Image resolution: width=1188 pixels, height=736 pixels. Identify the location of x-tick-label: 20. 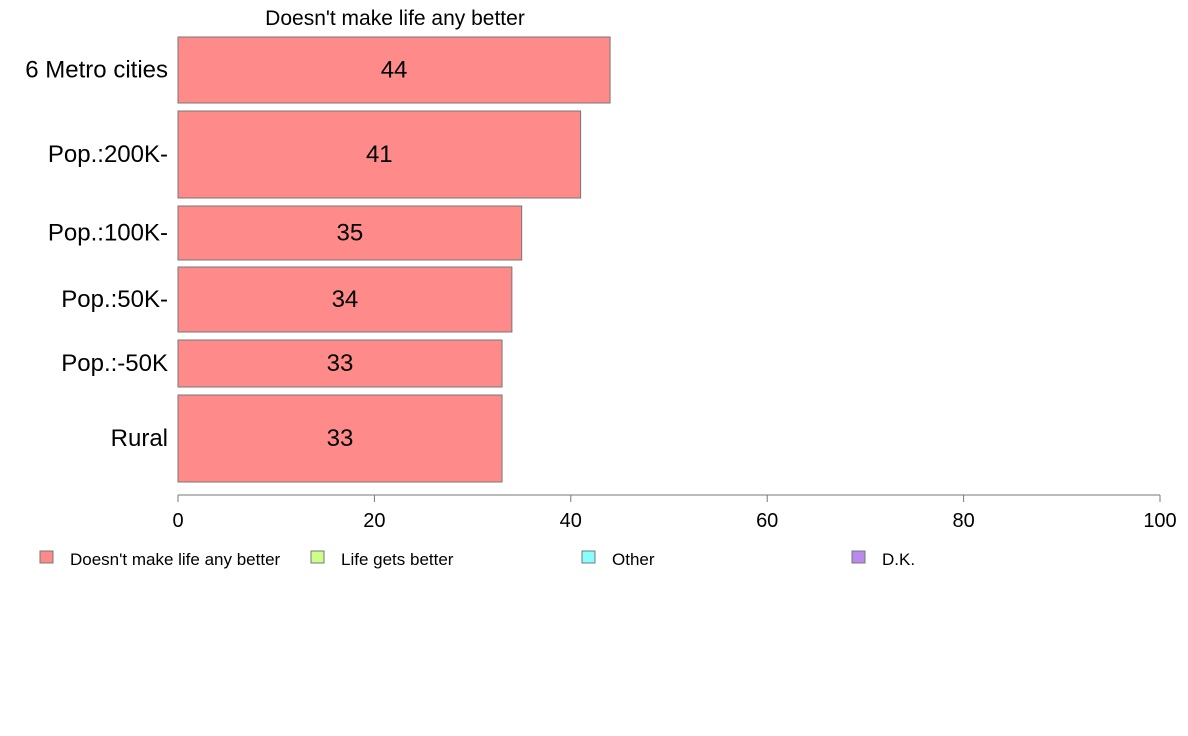
(374, 521).